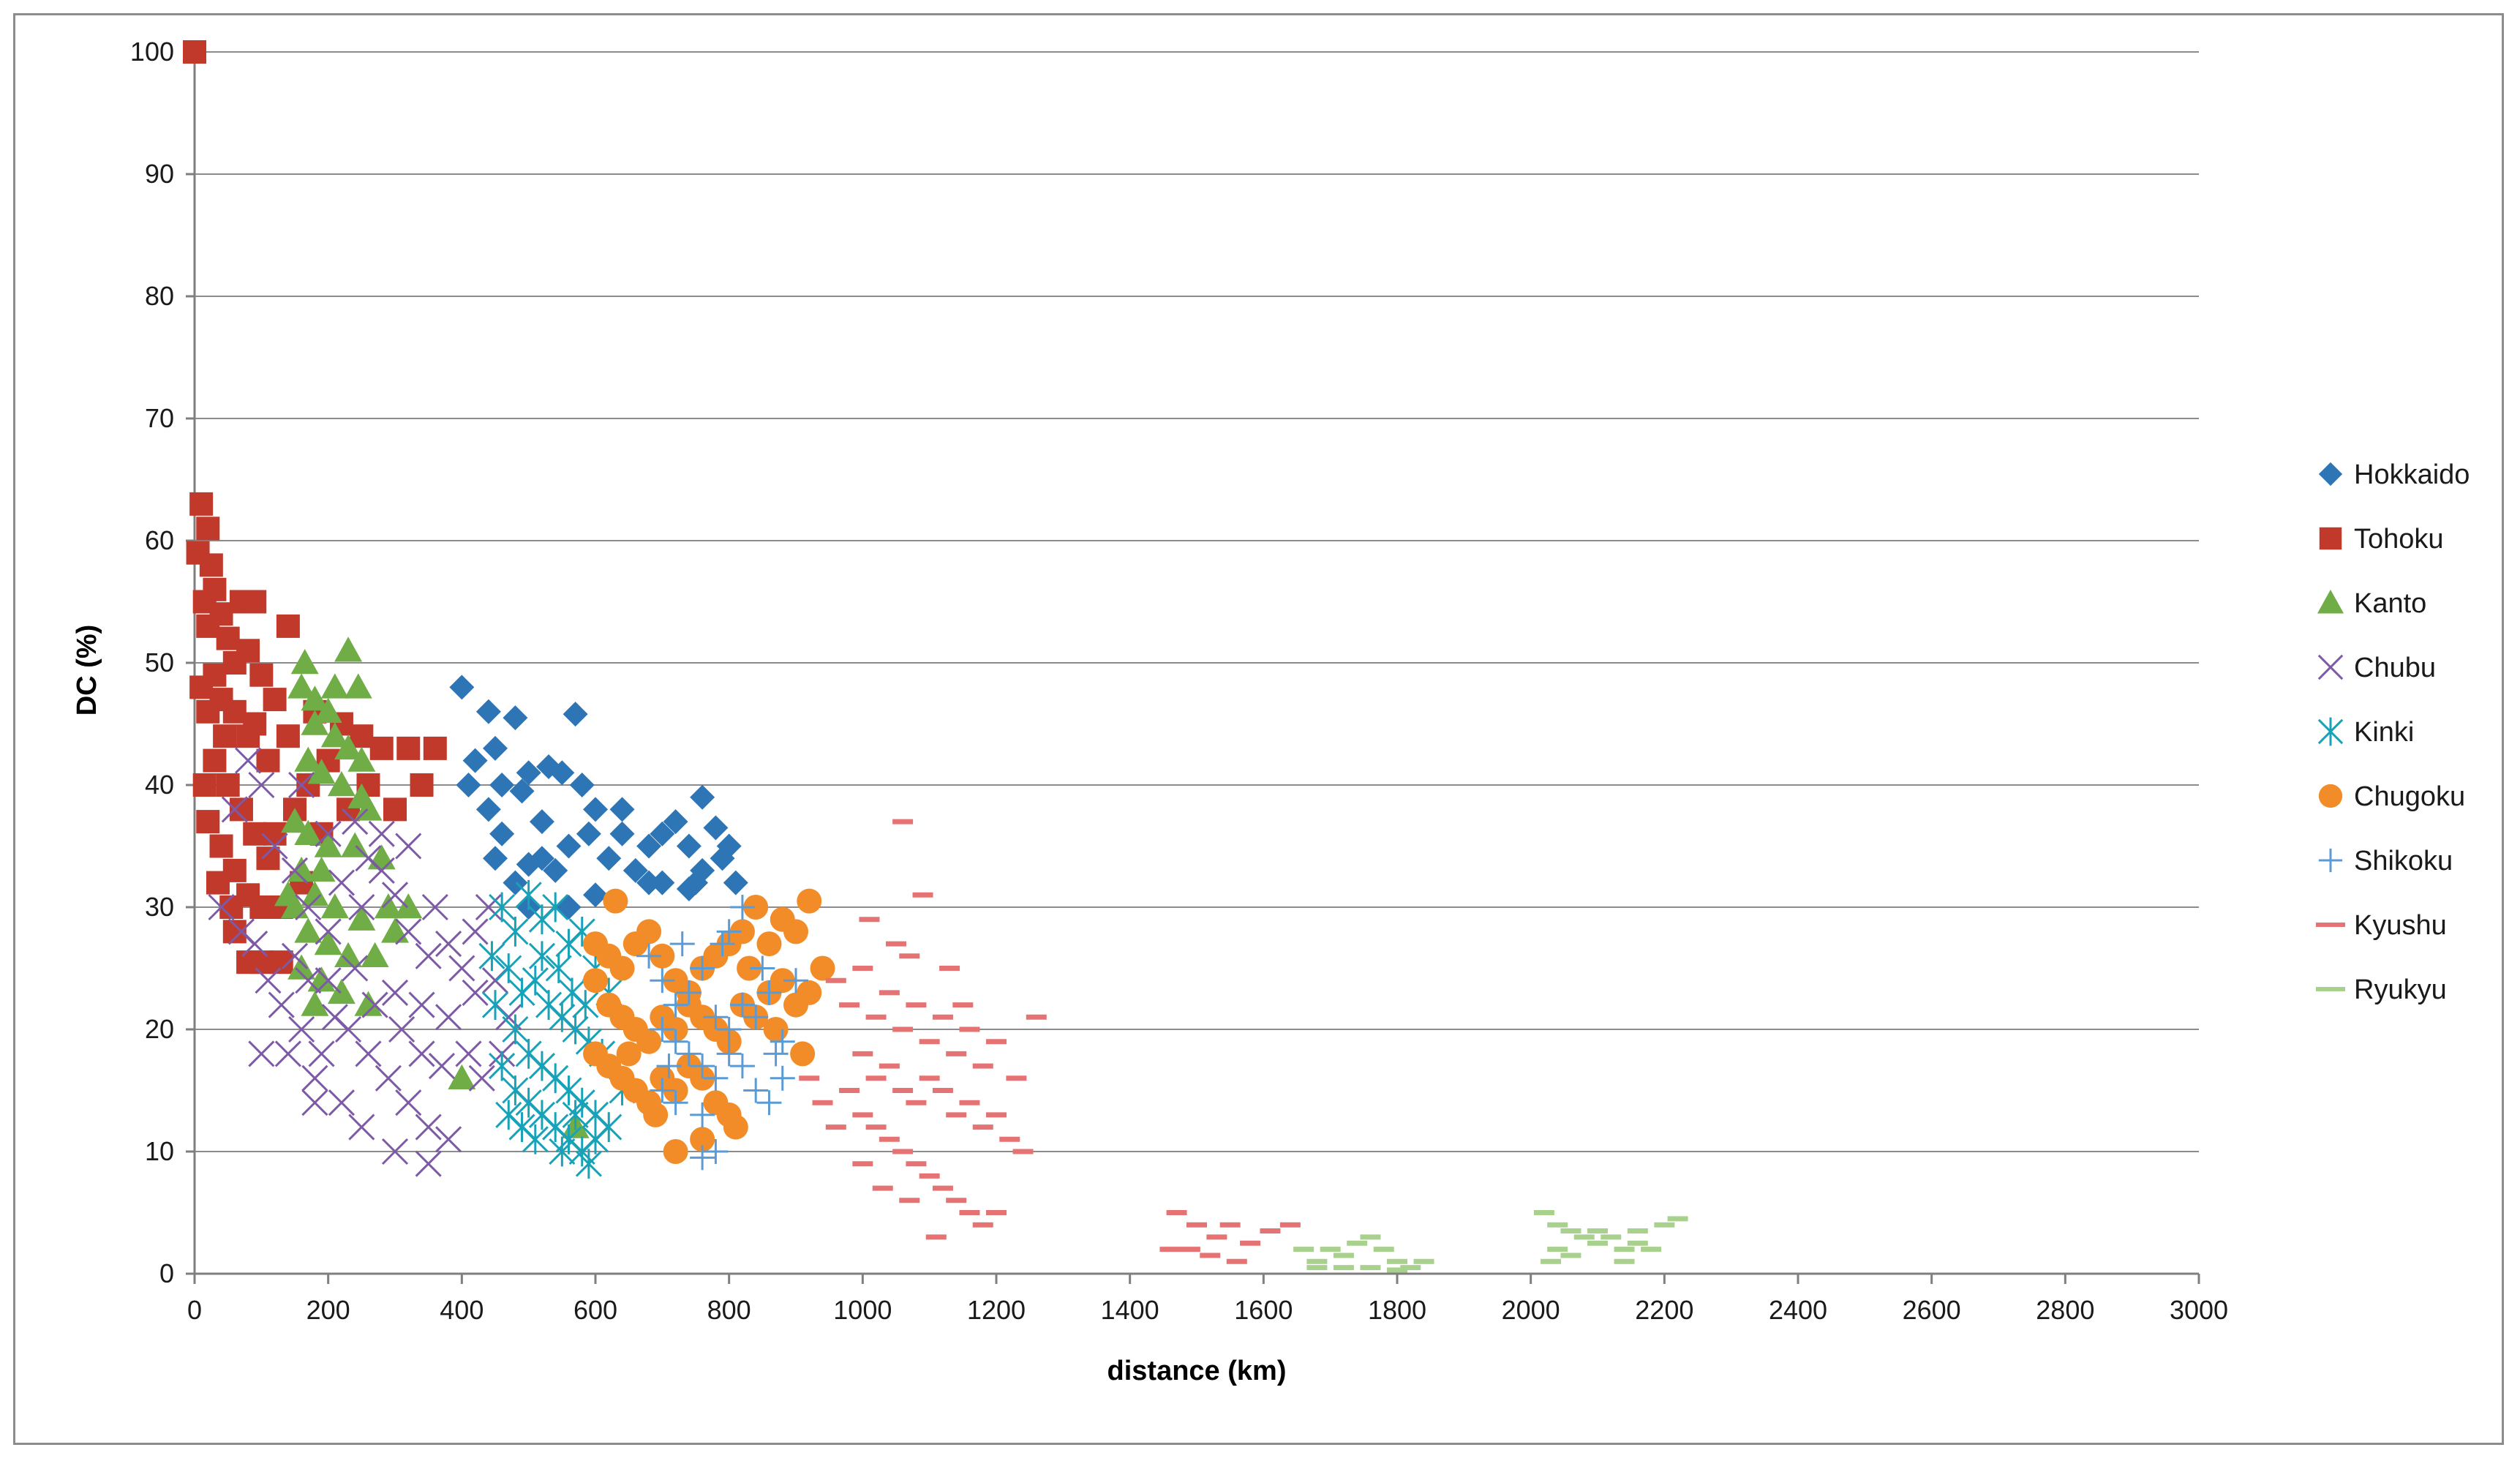  Describe the element at coordinates (462, 1310) in the screenshot. I see `x-tick-label: 400` at that location.